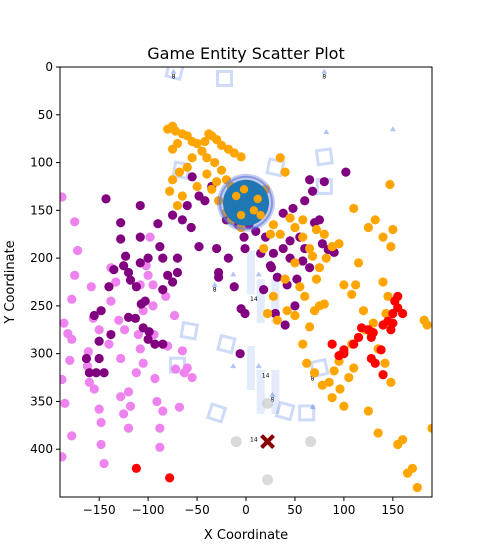 This screenshot has height=560, width=480. I want to click on chart-title: Game Entity Scatter Plot, so click(245, 53).